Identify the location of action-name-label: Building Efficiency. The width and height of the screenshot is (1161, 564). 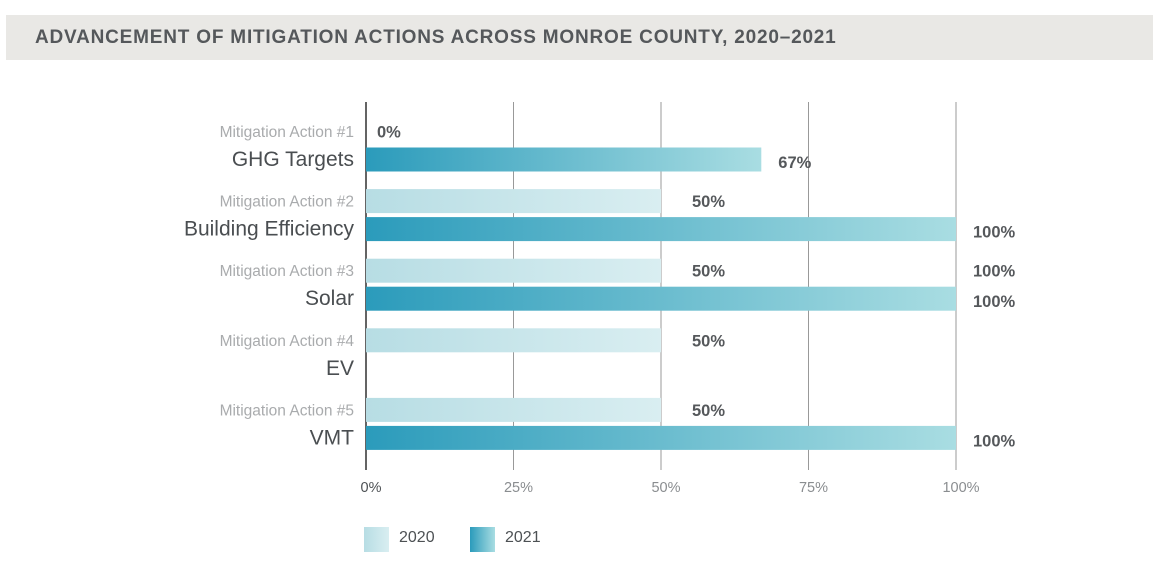
(269, 229).